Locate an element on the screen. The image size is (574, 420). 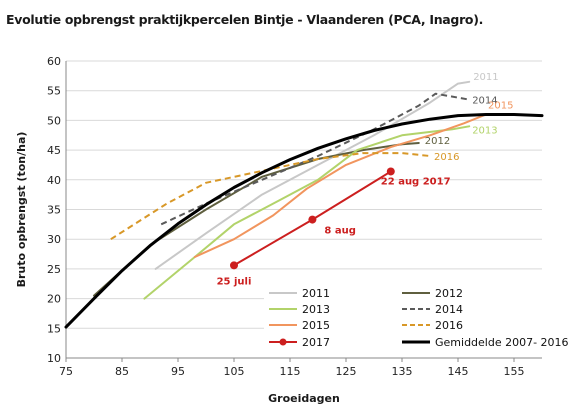
x-tick-label-95: 95 is located at coordinates (178, 371).